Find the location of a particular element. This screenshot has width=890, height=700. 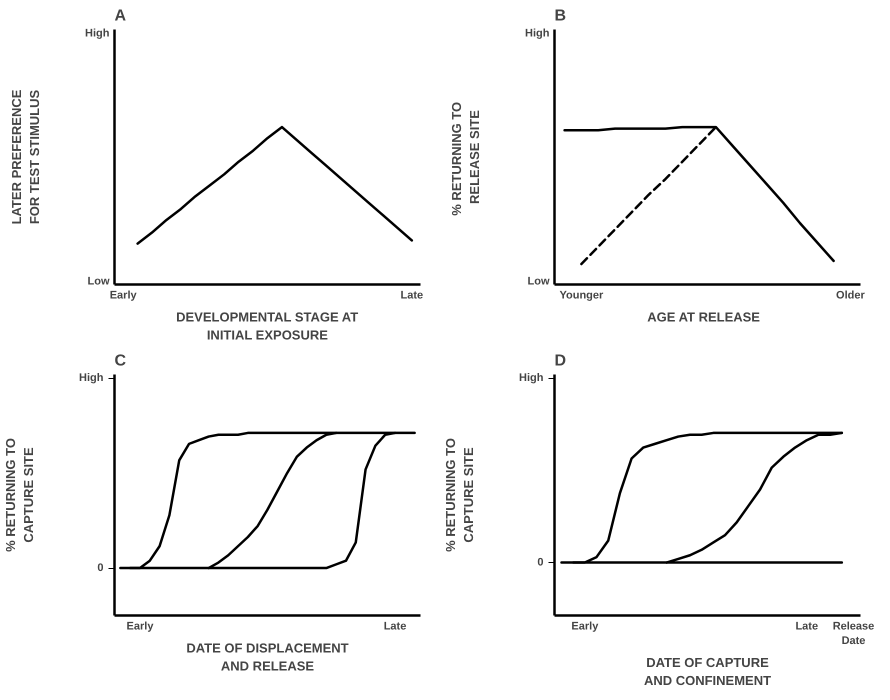

chart-title: C is located at coordinates (120, 361).